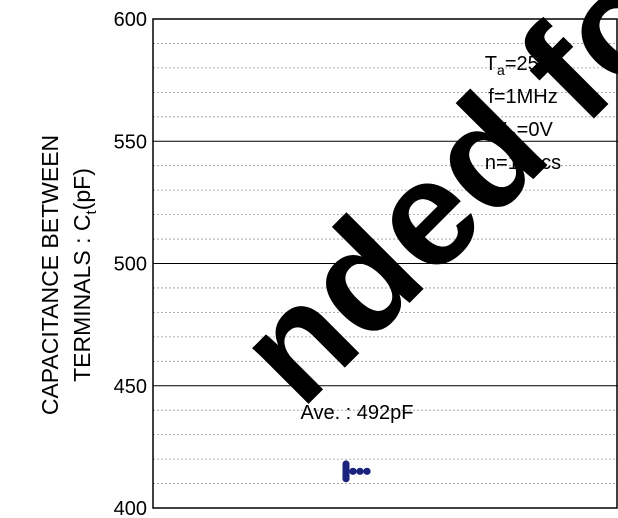  I want to click on test-conditions: Ta=25°C f=1MHz VR=0V n=10pcs, so click(523, 113).